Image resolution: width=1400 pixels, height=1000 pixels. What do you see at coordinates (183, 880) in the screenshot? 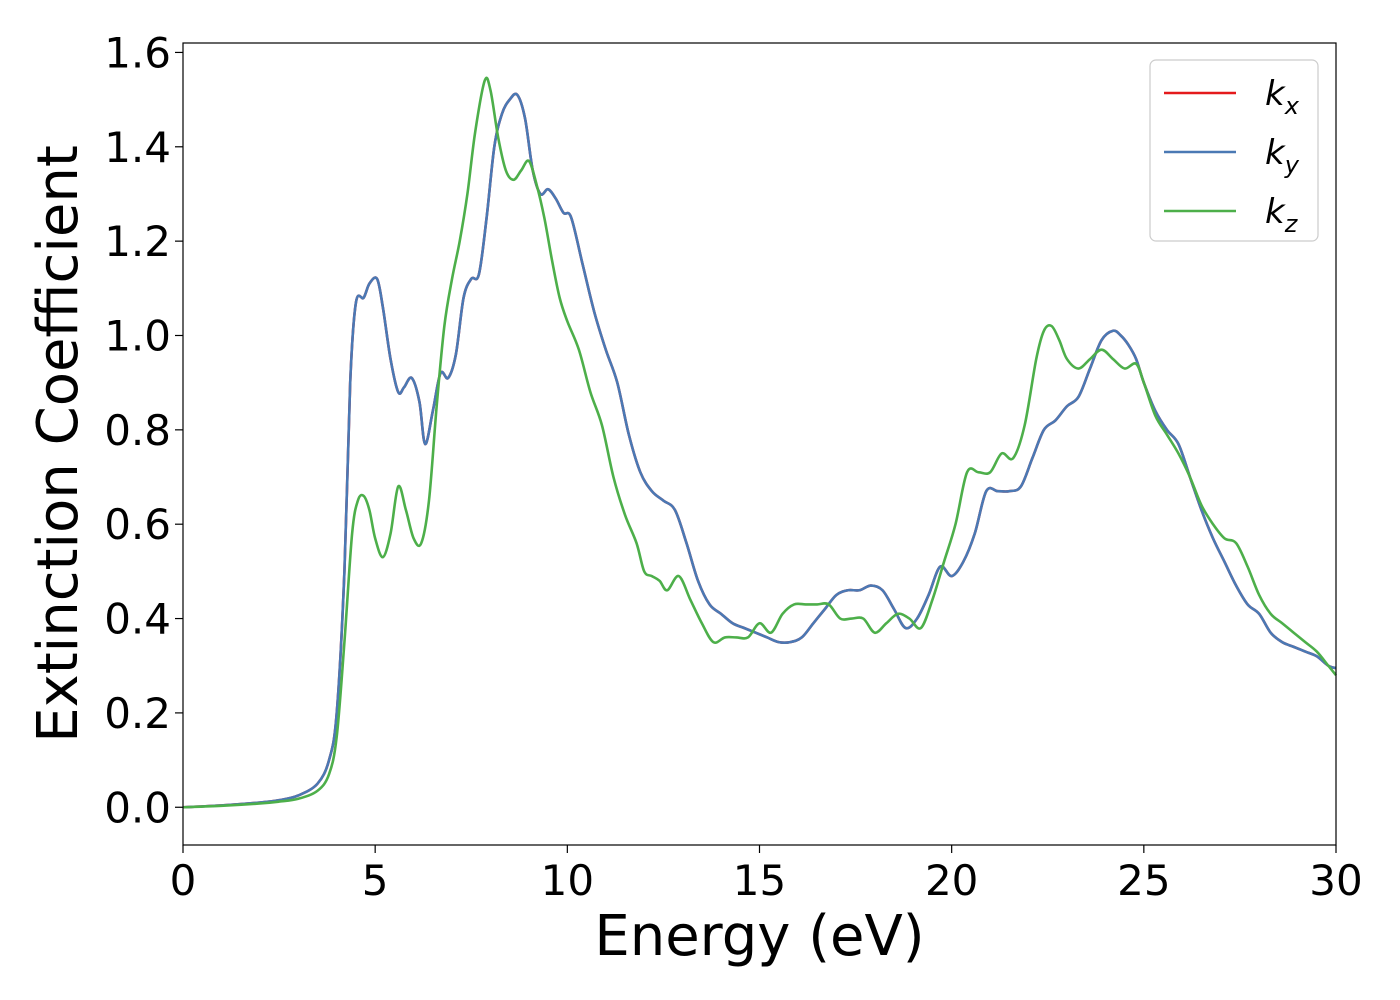
I see `x-tick-label: 0` at bounding box center [183, 880].